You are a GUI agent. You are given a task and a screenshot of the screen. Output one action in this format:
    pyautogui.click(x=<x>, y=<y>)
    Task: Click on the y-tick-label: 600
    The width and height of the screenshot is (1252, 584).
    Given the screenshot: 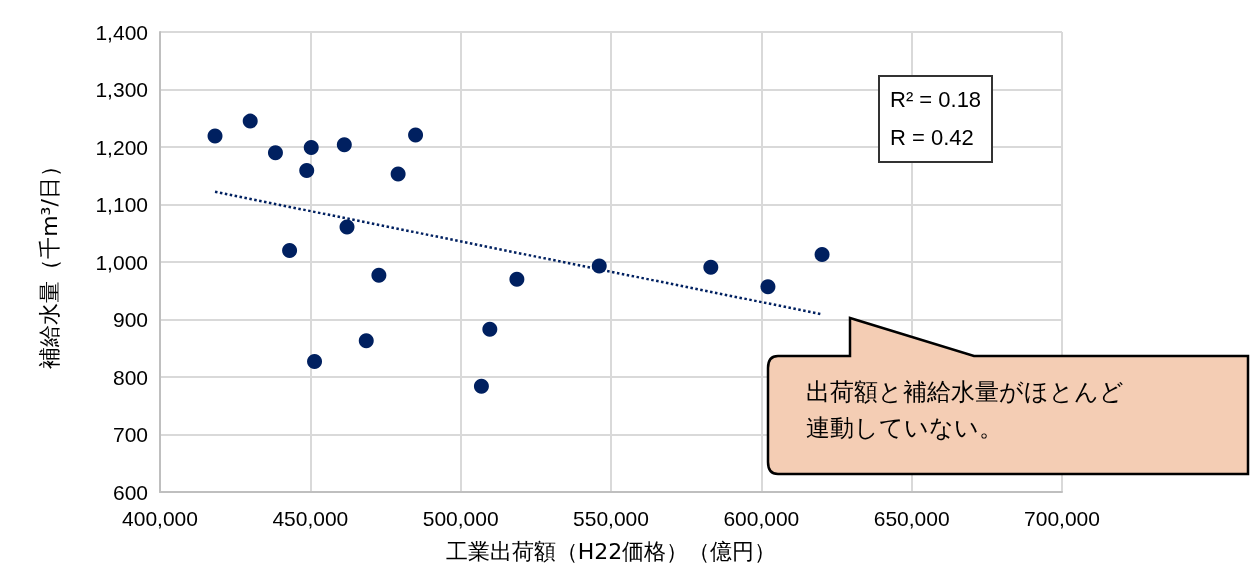 What is the action you would take?
    pyautogui.click(x=130, y=492)
    